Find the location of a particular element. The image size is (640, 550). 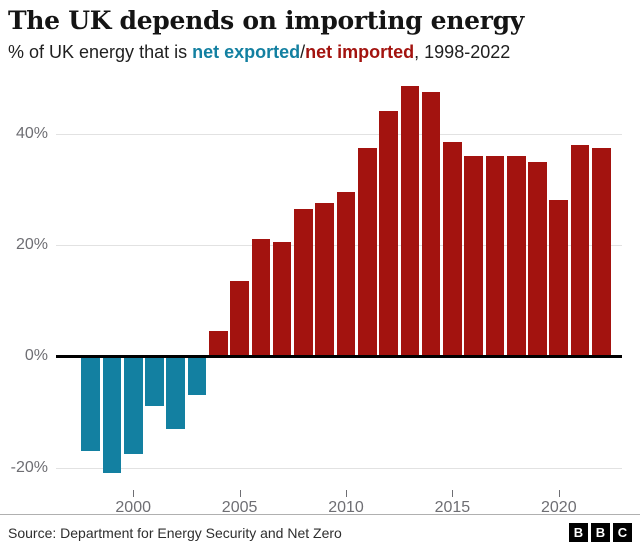

x-axis-tick-2010 is located at coordinates (346, 493).